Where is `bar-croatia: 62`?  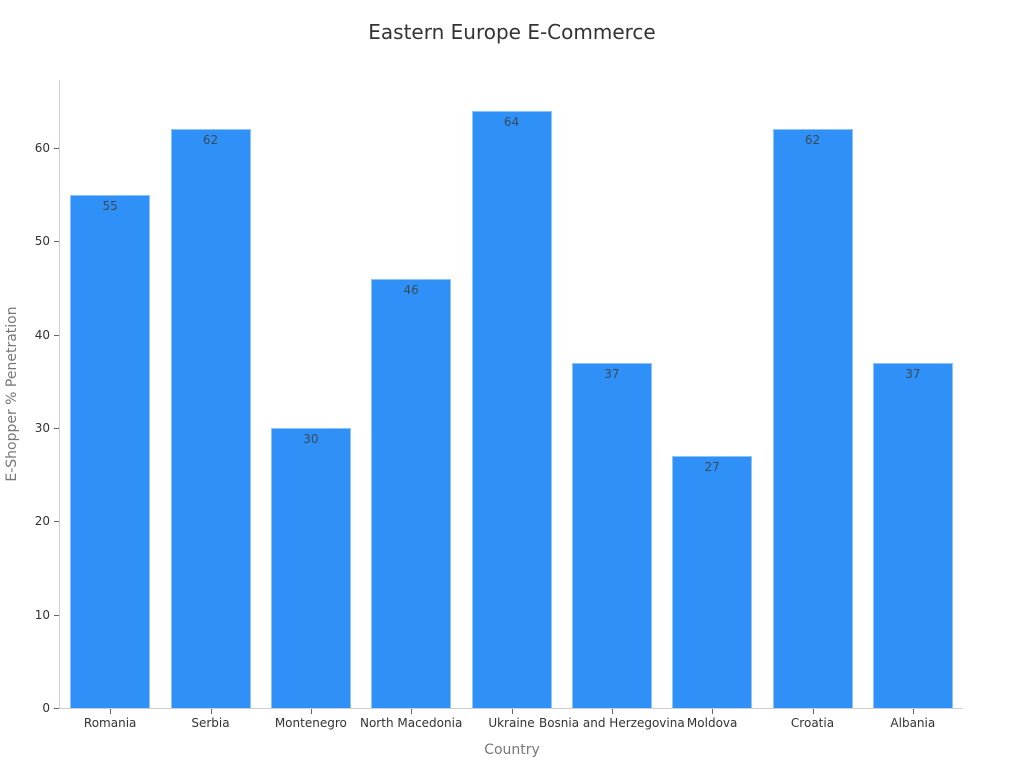 bar-croatia: 62 is located at coordinates (812, 418).